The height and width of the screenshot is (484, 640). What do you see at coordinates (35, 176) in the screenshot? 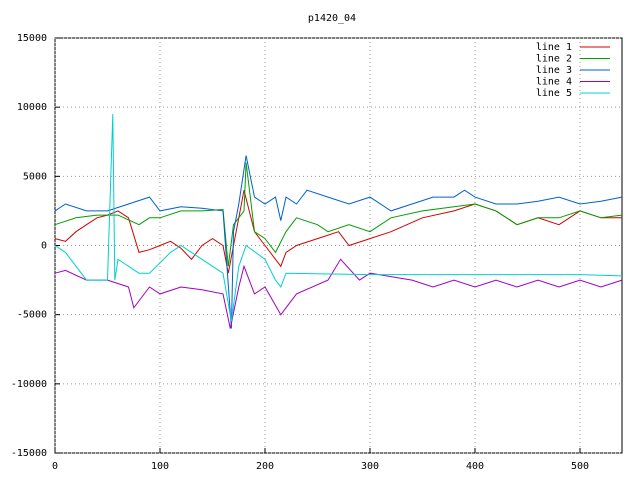
I see `y-tick-label: 5000` at bounding box center [35, 176].